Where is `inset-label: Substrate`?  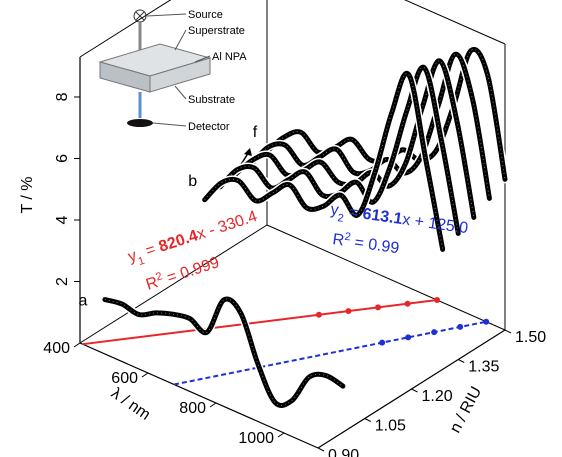 inset-label: Substrate is located at coordinates (211, 100).